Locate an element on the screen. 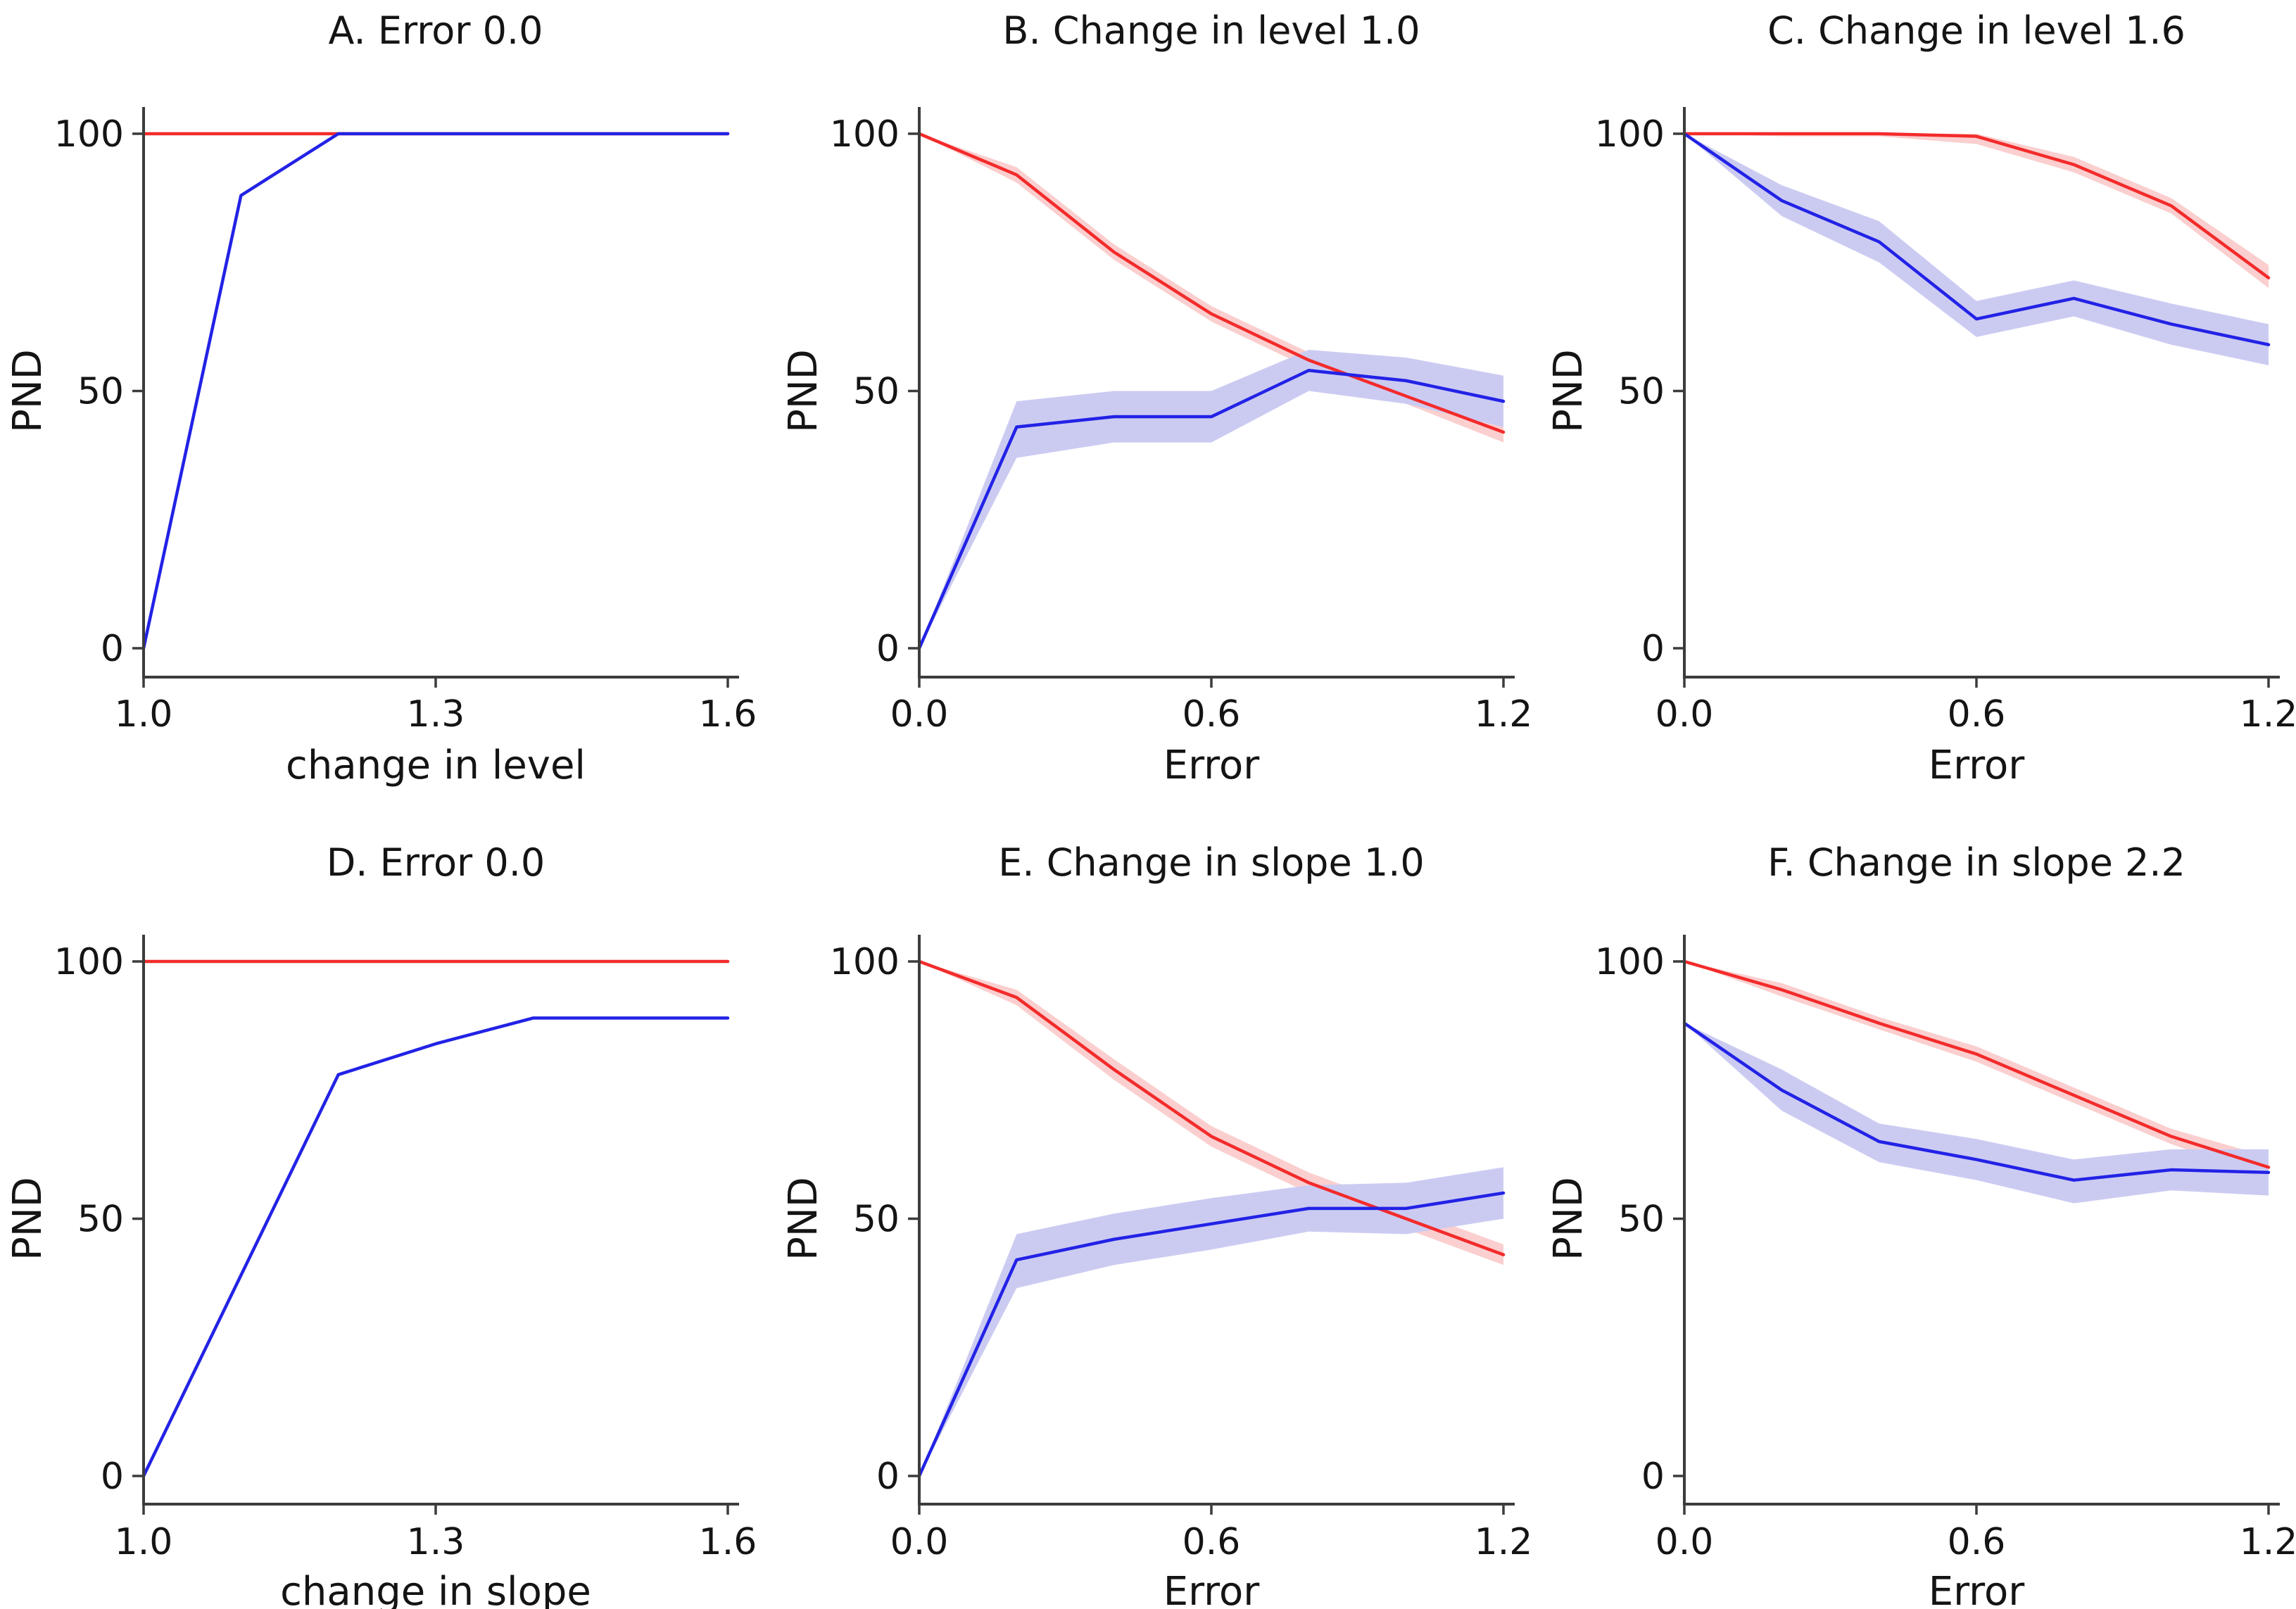 This screenshot has height=1609, width=2296. d-x-axis-title: change in slope is located at coordinates (435, 1589).